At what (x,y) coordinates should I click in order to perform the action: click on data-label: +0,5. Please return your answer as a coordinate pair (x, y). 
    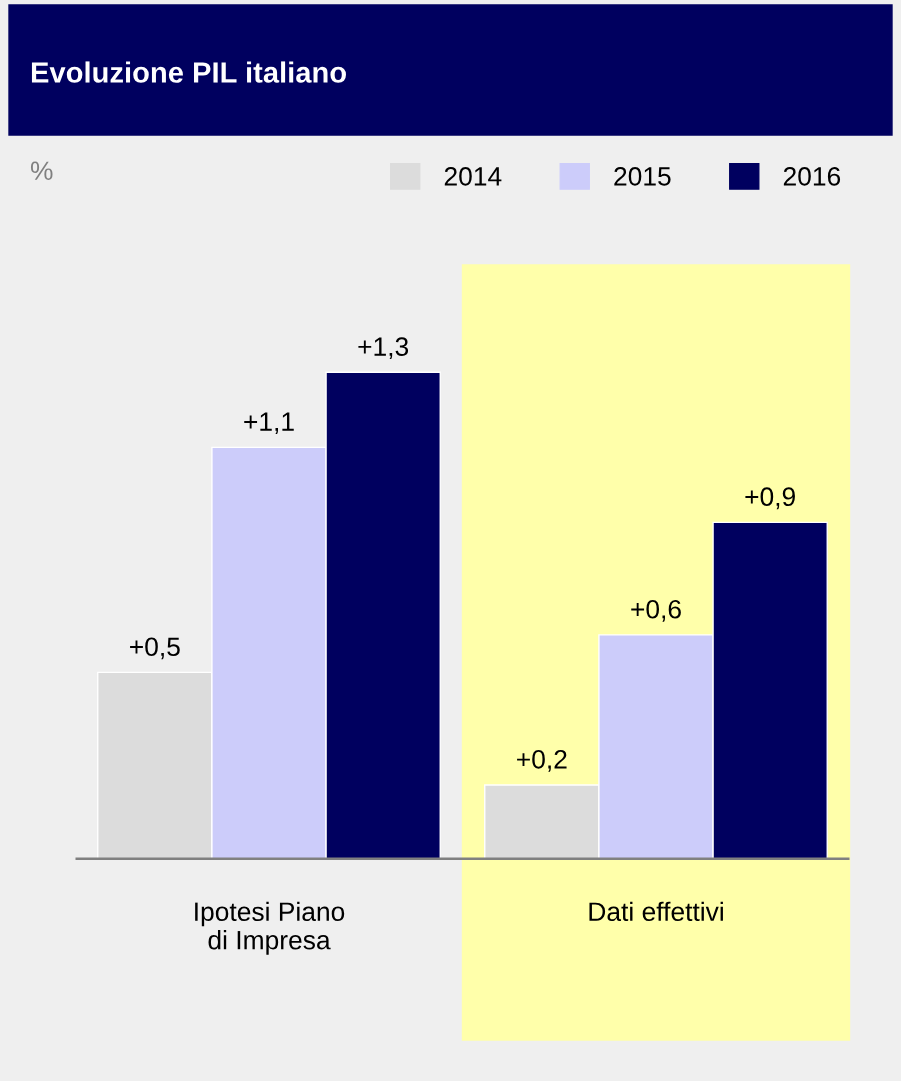
    Looking at the image, I should click on (155, 648).